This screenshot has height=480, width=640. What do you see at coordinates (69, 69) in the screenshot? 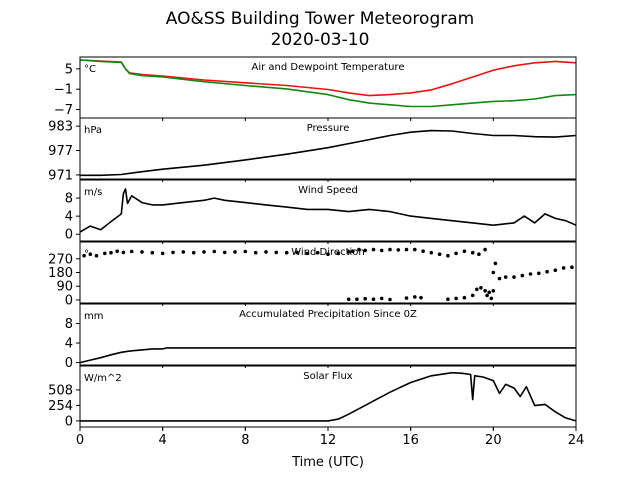
I see `y-tick-label: 5` at bounding box center [69, 69].